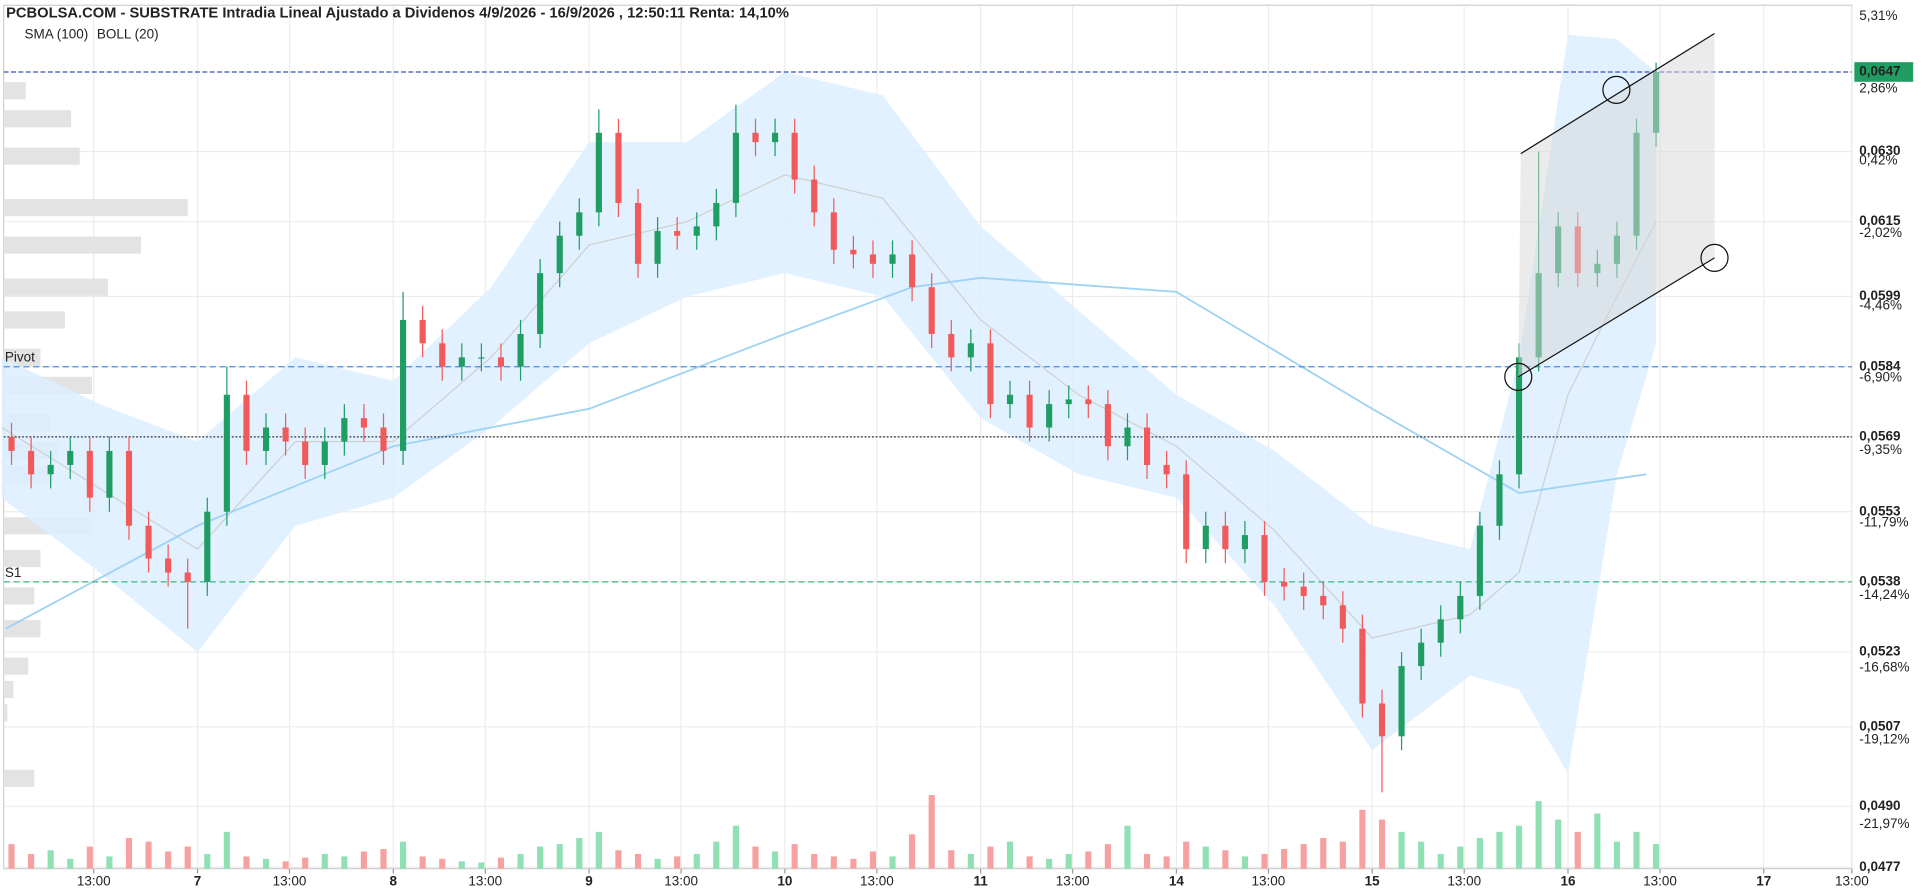  I want to click on y-tick-label: 0,0599, so click(1879, 295).